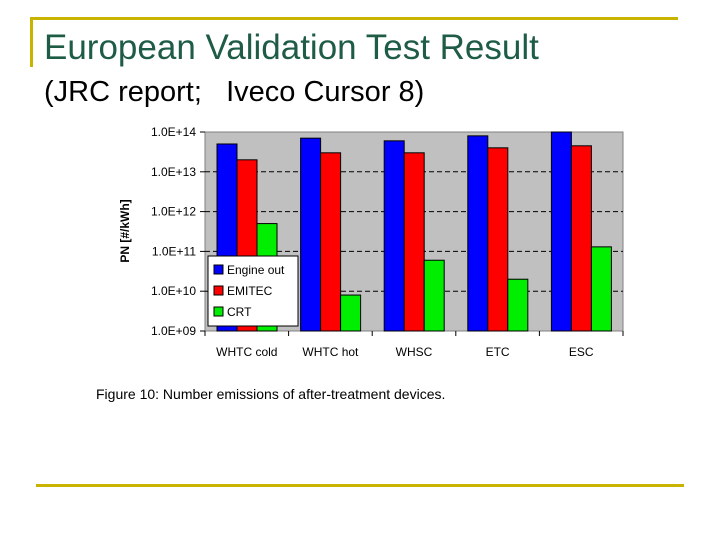 The width and height of the screenshot is (720, 540). I want to click on y-tick-label: 1.0E+14, so click(173, 132).